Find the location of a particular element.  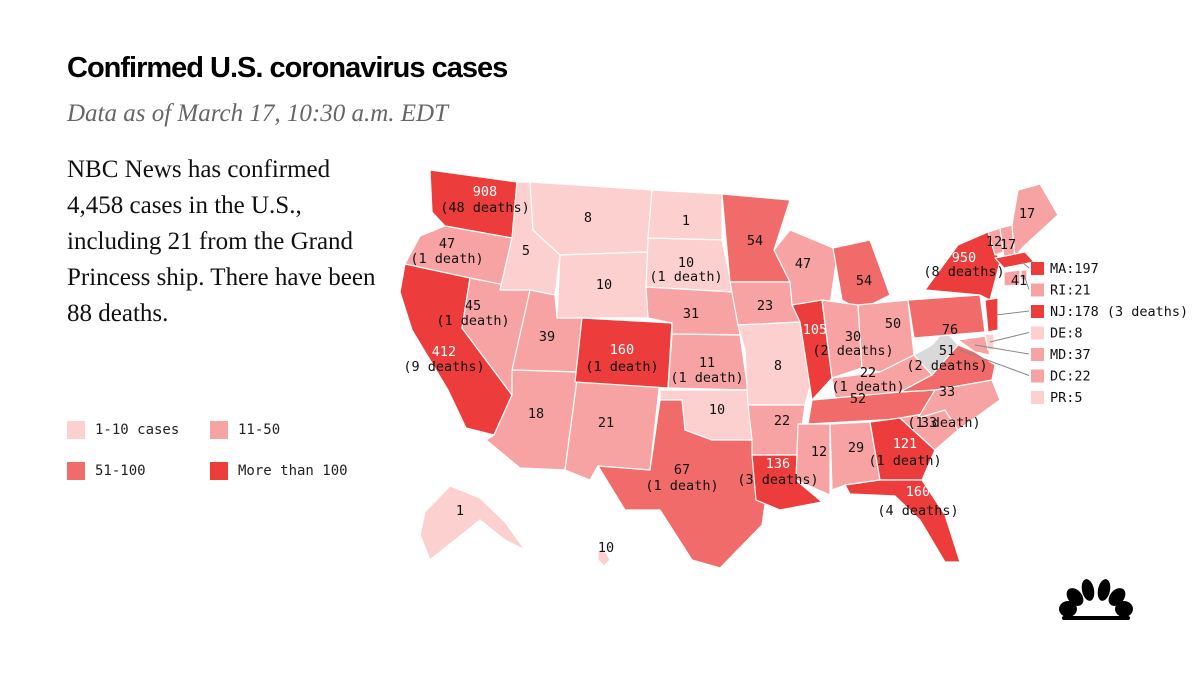

callout-line-dc is located at coordinates (994, 362).